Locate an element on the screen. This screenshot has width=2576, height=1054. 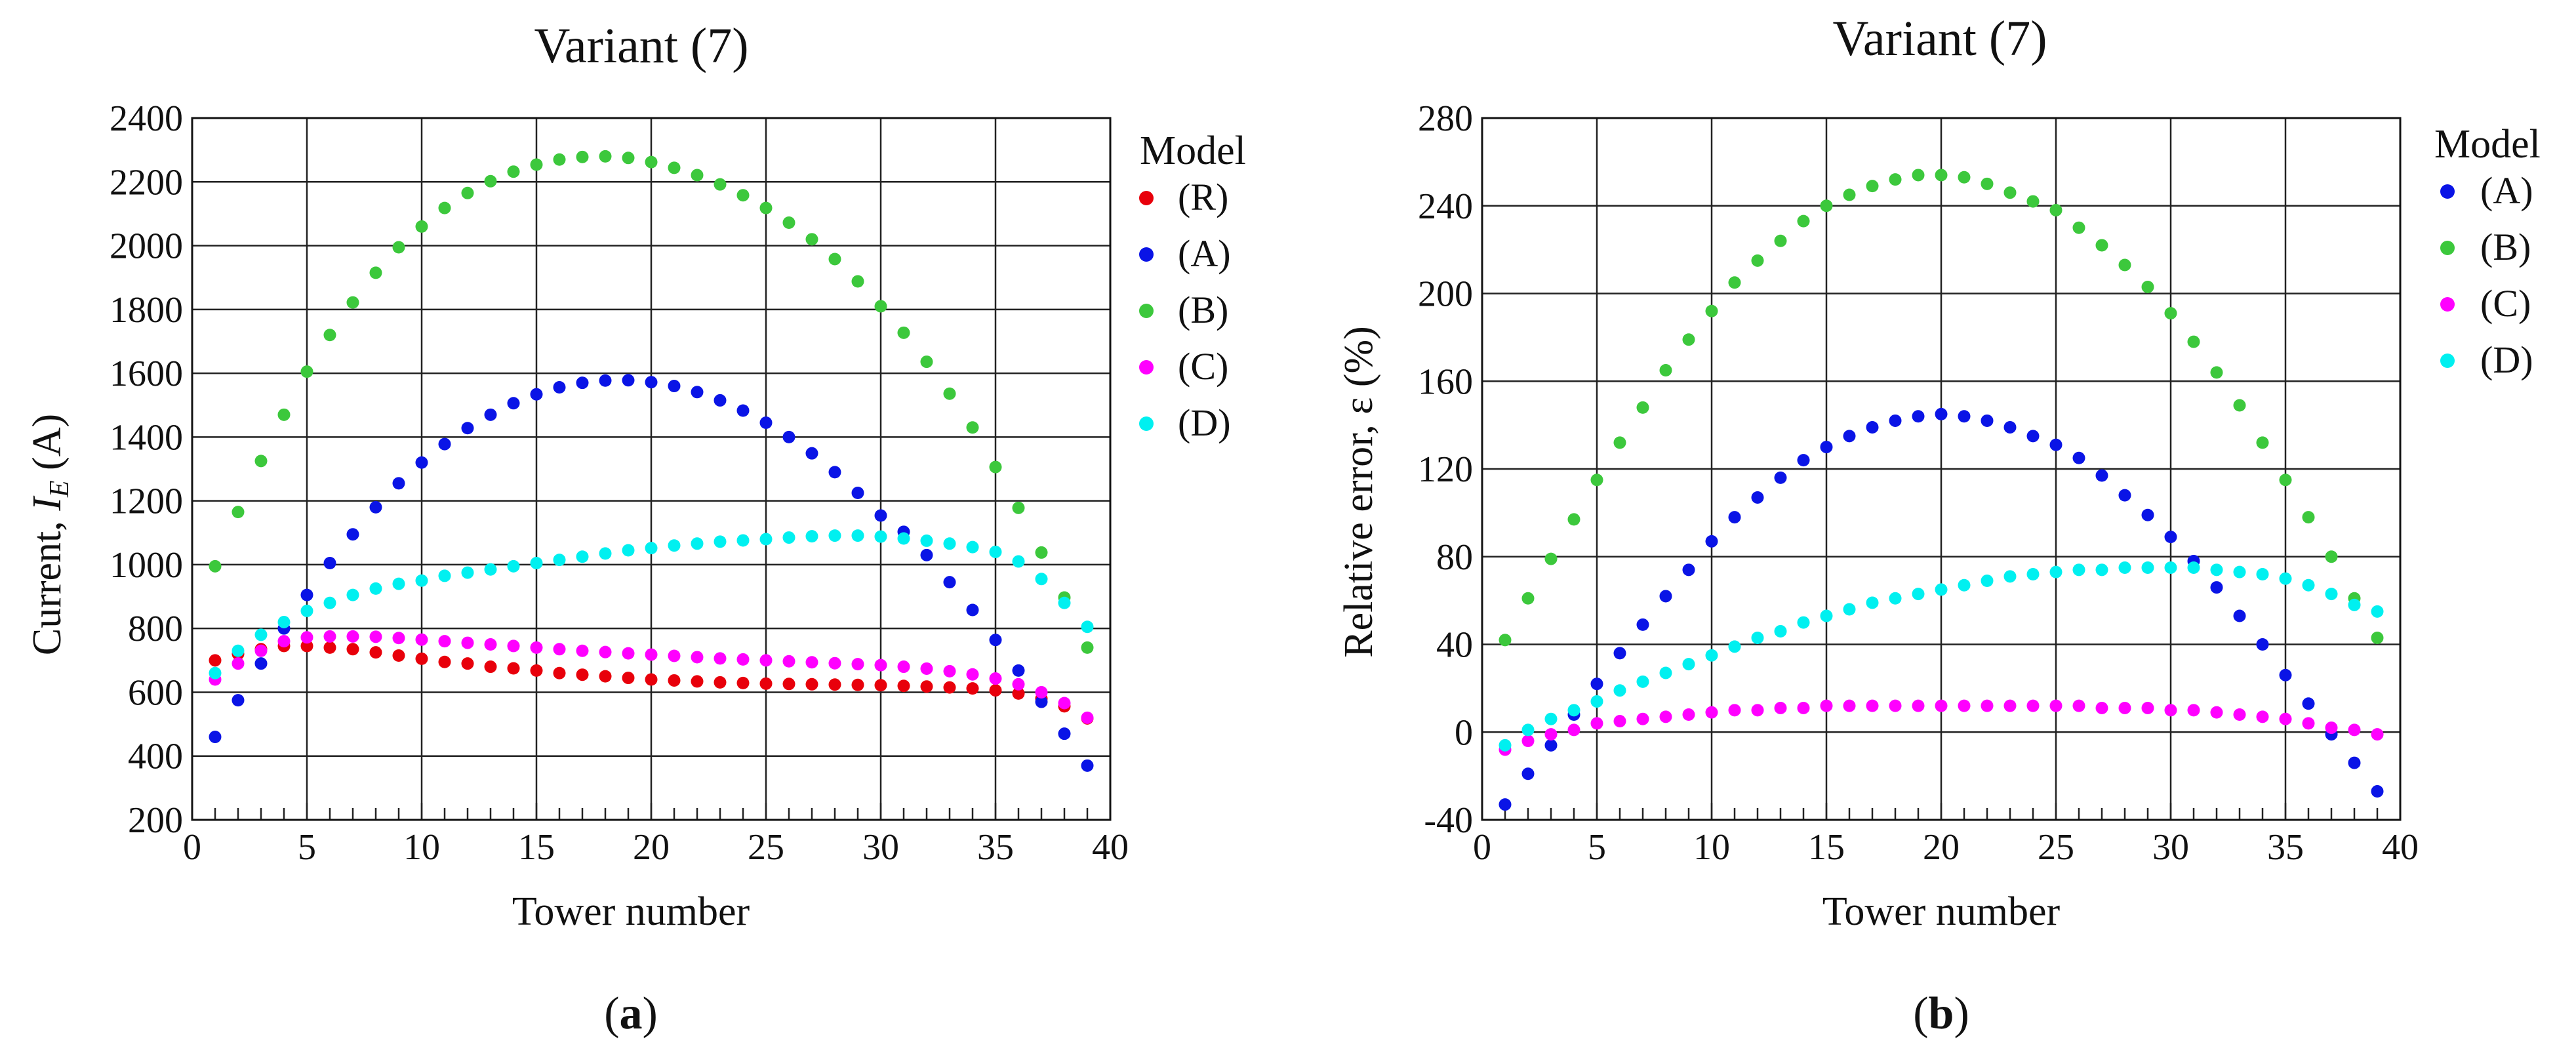
chart-a-x-tick-label: 35 is located at coordinates (995, 847).